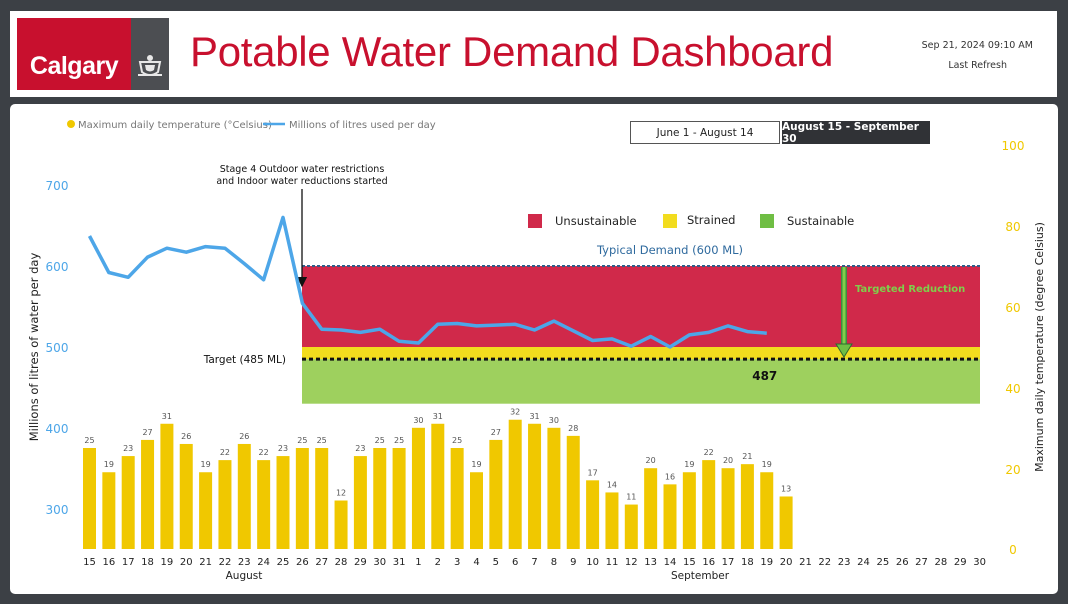  Describe the element at coordinates (301, 181) in the screenshot. I see `annotation-line-2: and Indoor water reductions started` at that location.